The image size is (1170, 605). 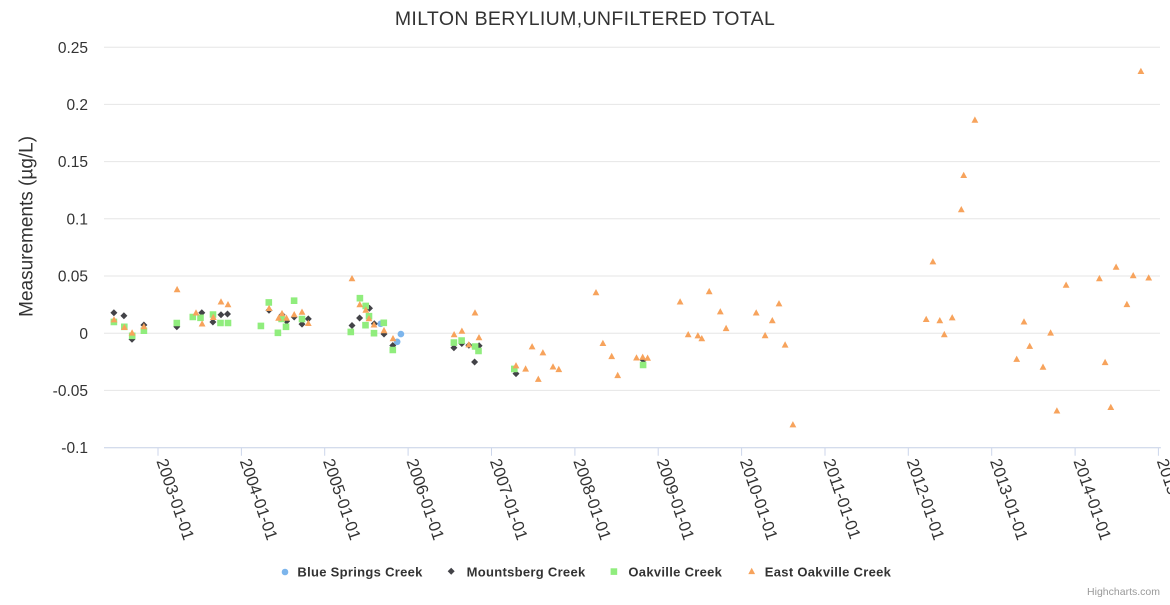 What do you see at coordinates (73, 277) in the screenshot?
I see `svg-text: 0.05` at bounding box center [73, 277].